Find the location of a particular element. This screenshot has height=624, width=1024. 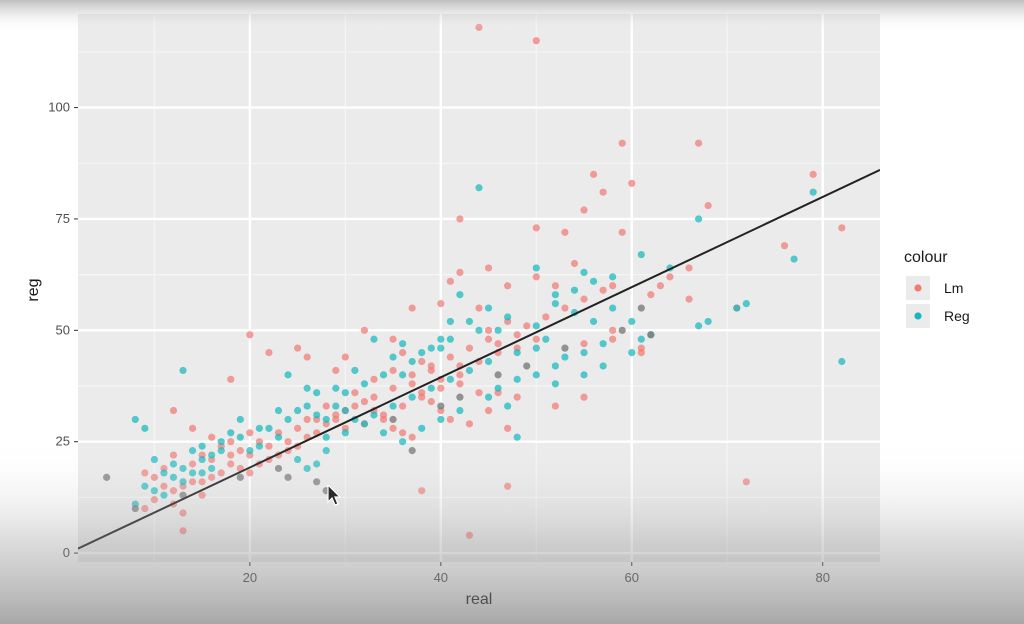

x-tick-label: 40 is located at coordinates (441, 577).